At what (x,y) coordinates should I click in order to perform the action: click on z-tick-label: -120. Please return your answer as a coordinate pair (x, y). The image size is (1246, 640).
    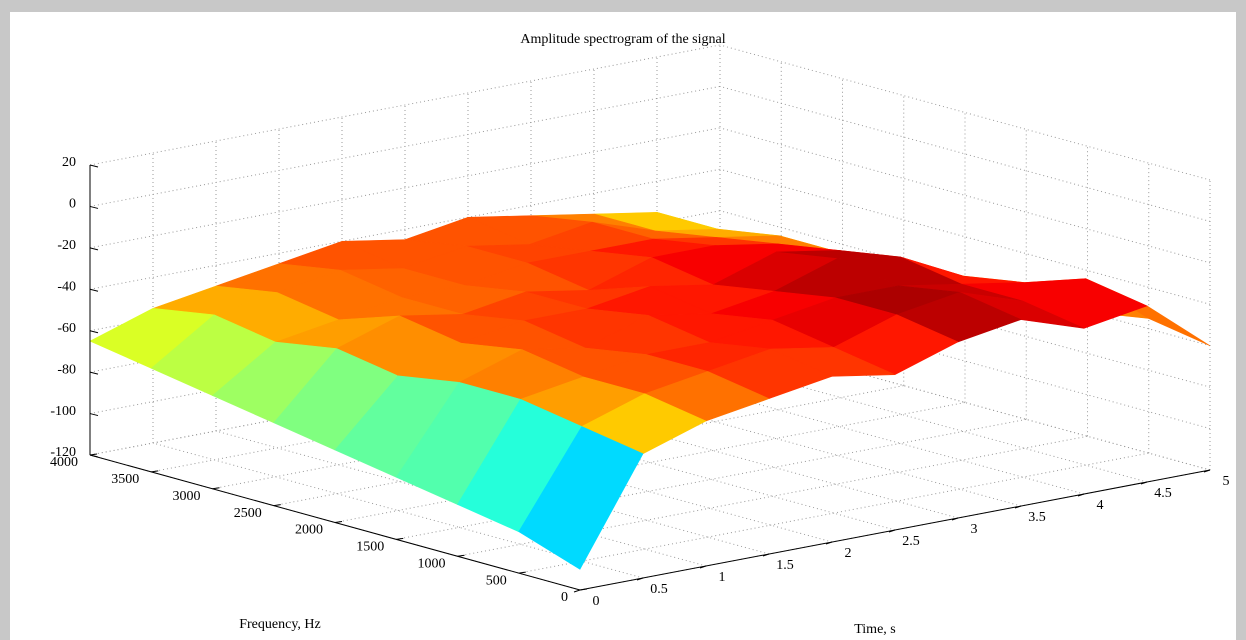
    Looking at the image, I should click on (63, 452).